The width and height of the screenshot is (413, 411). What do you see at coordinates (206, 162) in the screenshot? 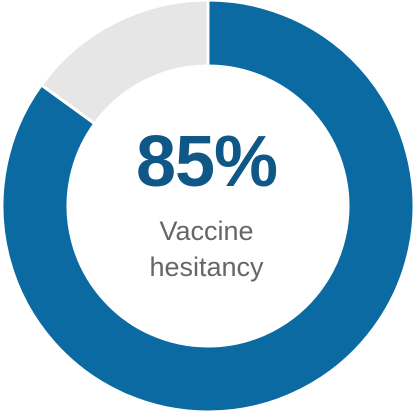
I see `center-value: 85%` at bounding box center [206, 162].